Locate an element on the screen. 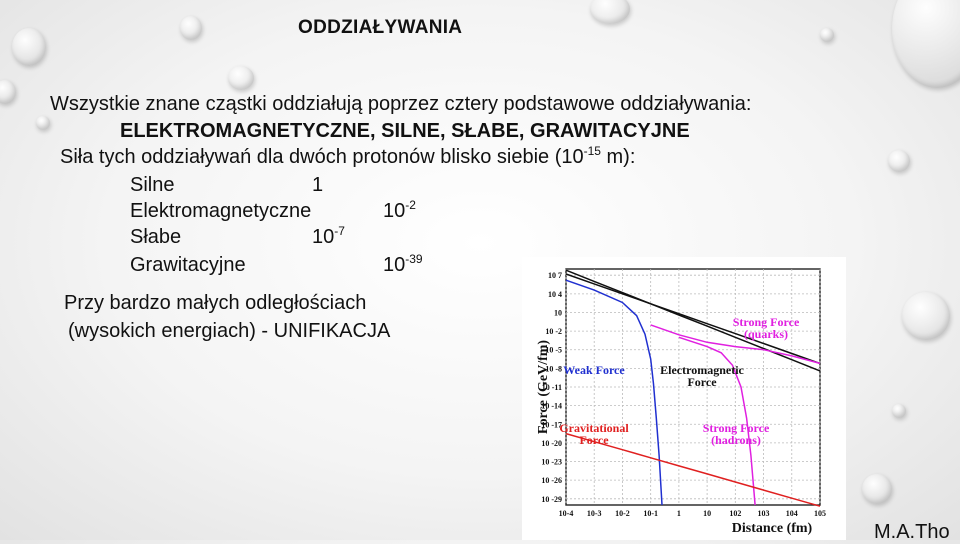 This screenshot has width=960, height=544. x-tick-label: 104 is located at coordinates (792, 513).